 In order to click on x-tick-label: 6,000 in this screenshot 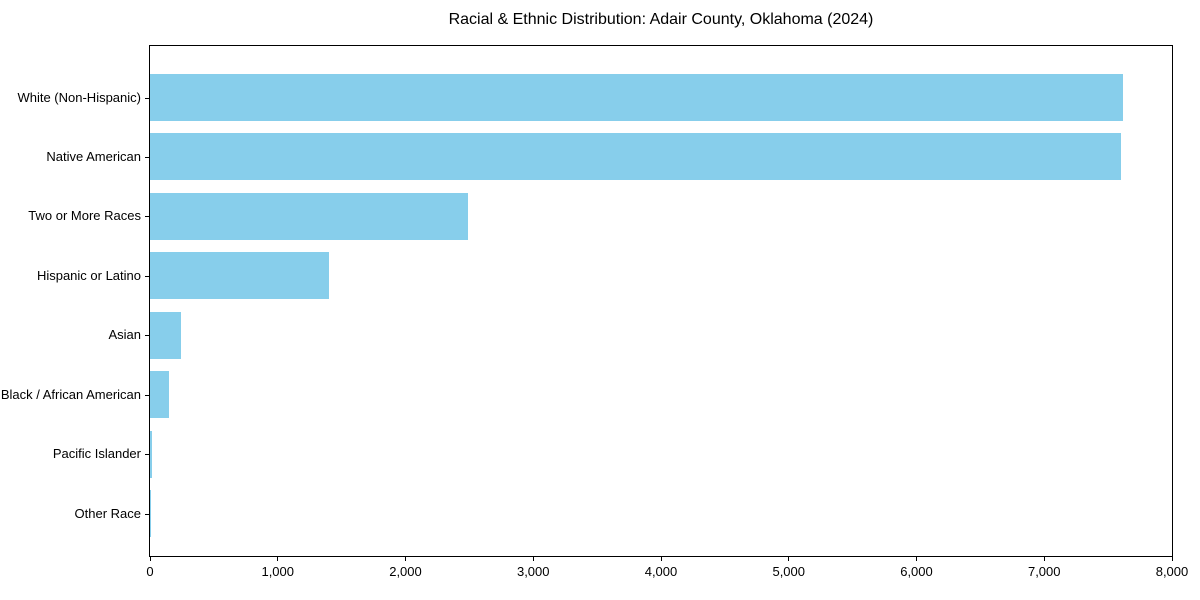, I will do `click(916, 571)`.